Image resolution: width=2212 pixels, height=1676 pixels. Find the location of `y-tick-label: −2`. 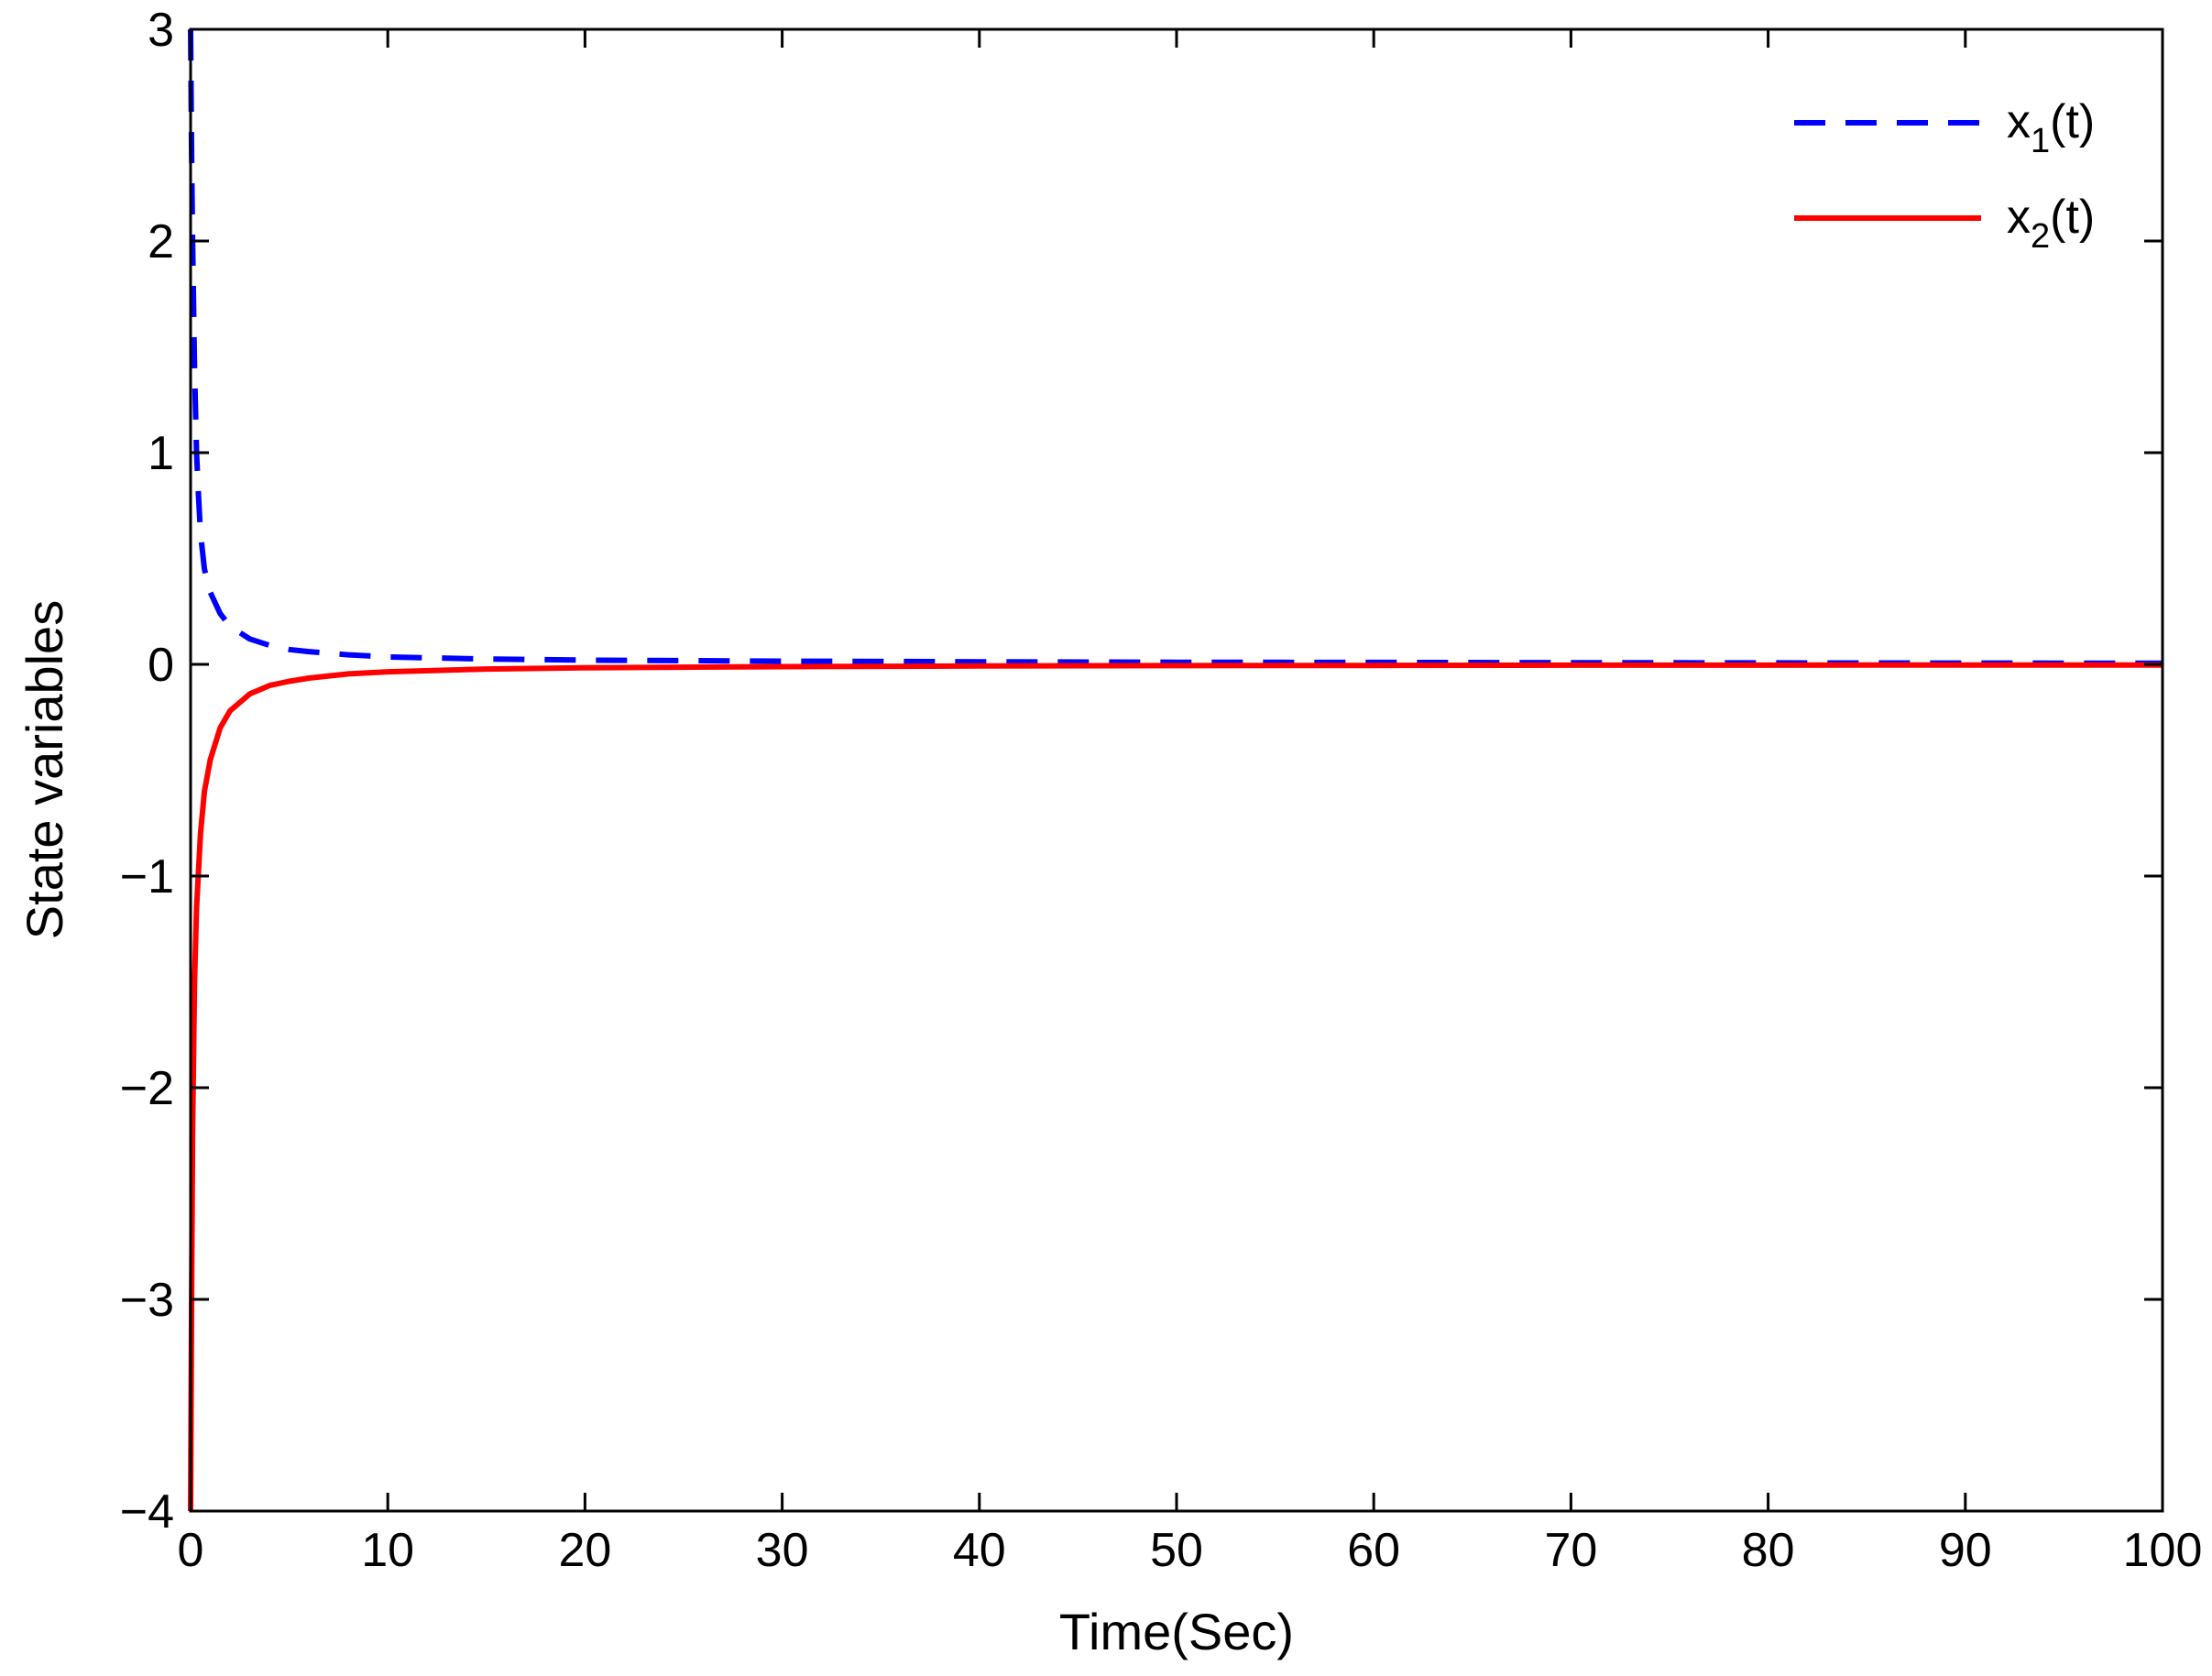

y-tick-label: −2 is located at coordinates (147, 1088).